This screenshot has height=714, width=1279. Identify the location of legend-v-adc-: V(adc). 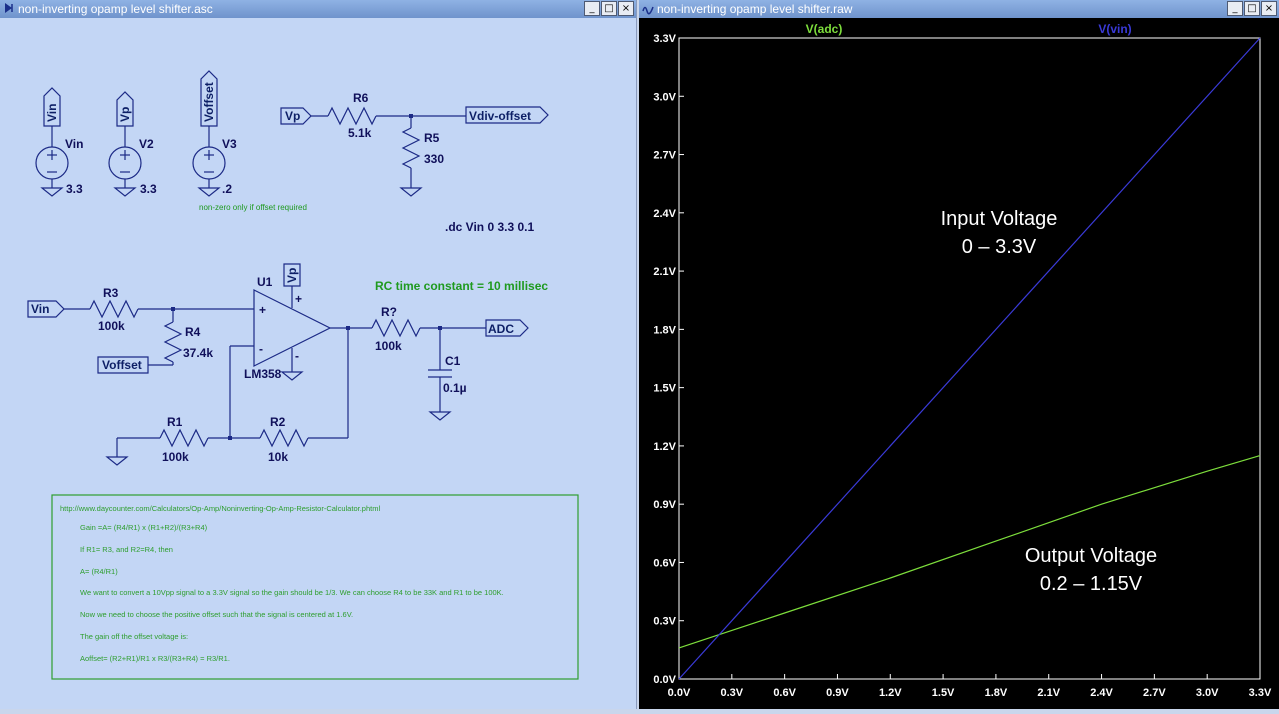
(824, 29).